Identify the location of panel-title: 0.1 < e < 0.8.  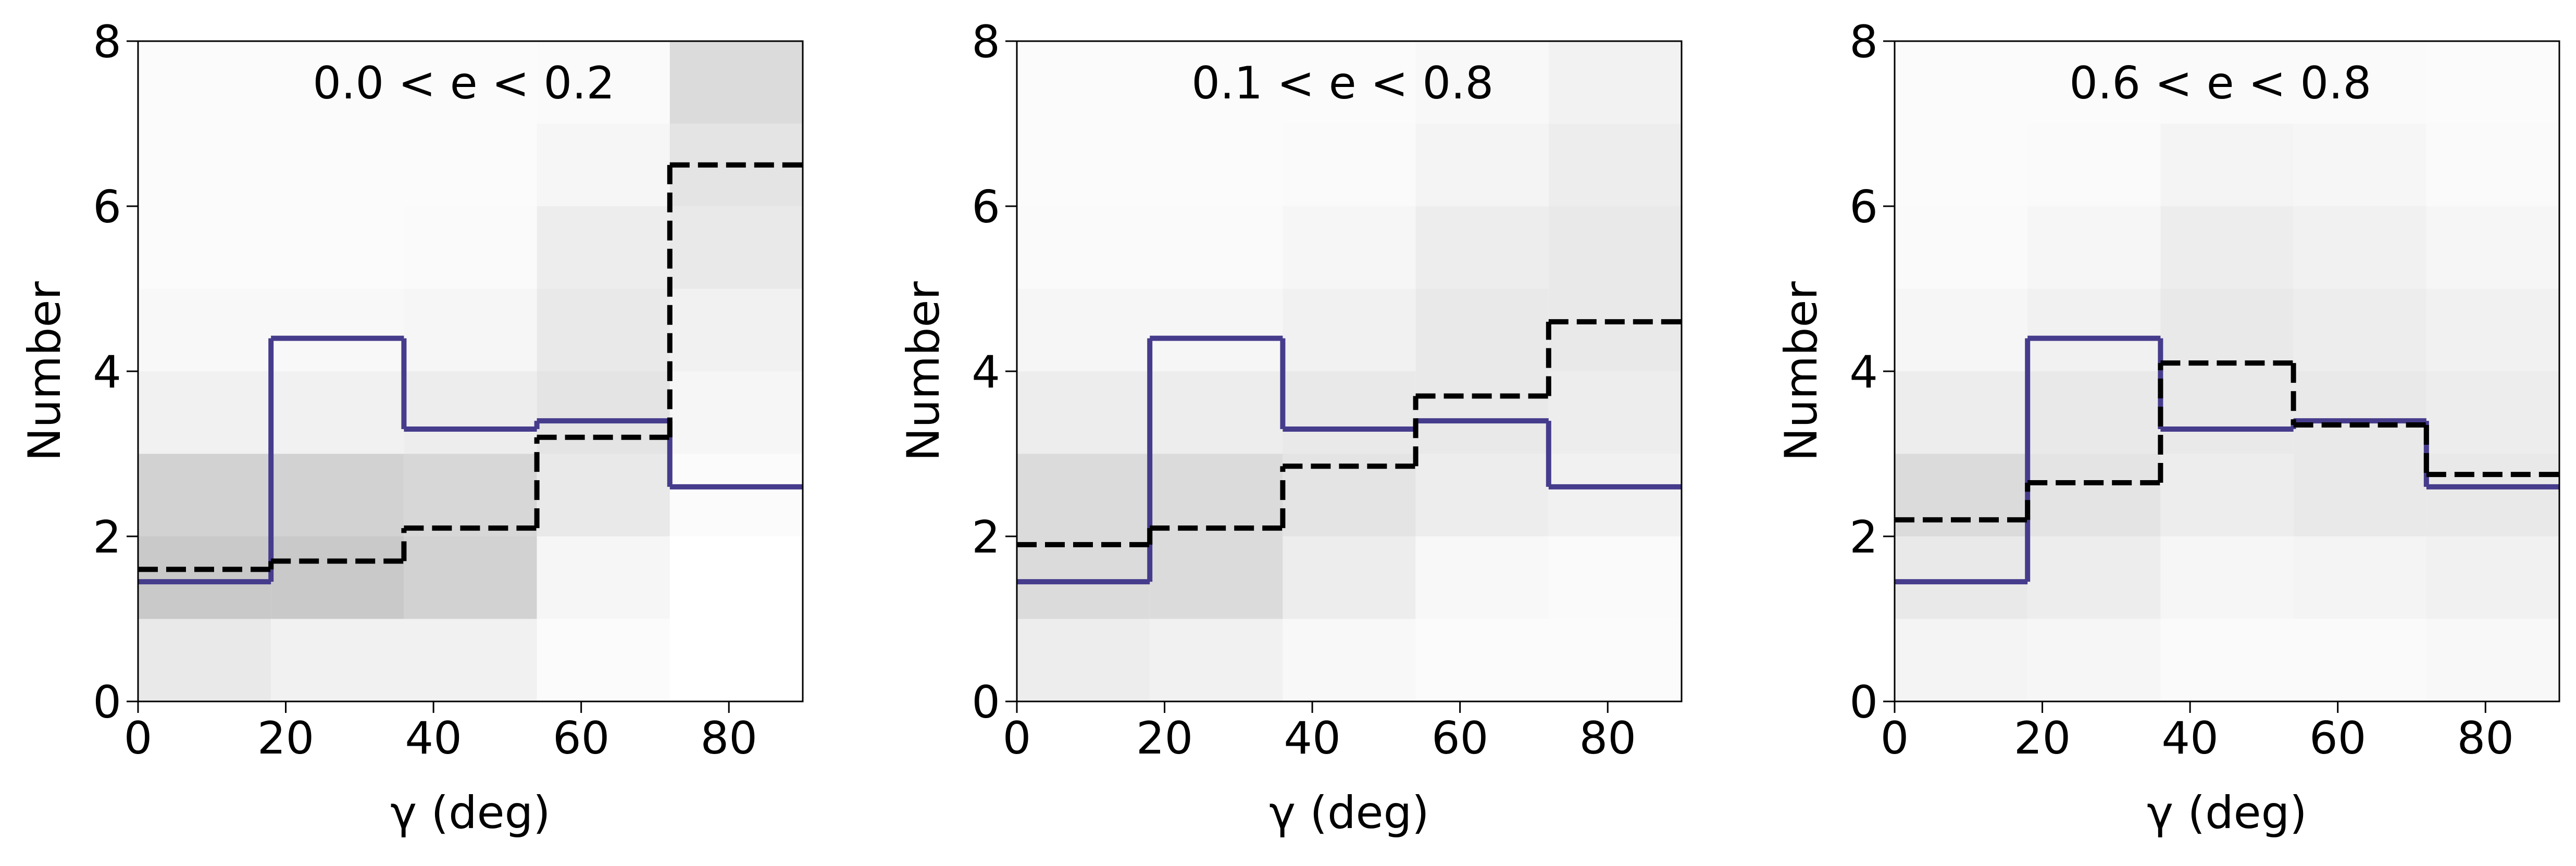
(1342, 83).